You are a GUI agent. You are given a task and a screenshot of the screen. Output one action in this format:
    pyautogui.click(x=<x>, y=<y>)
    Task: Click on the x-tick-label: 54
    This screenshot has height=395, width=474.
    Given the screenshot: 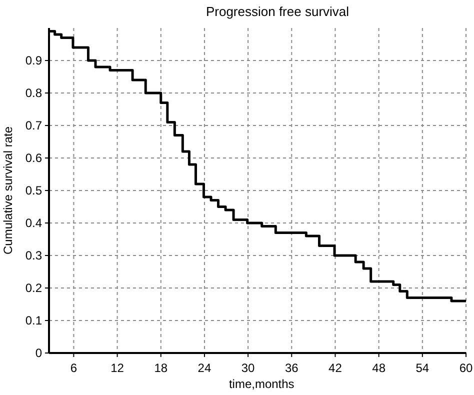 What is the action you would take?
    pyautogui.click(x=423, y=368)
    